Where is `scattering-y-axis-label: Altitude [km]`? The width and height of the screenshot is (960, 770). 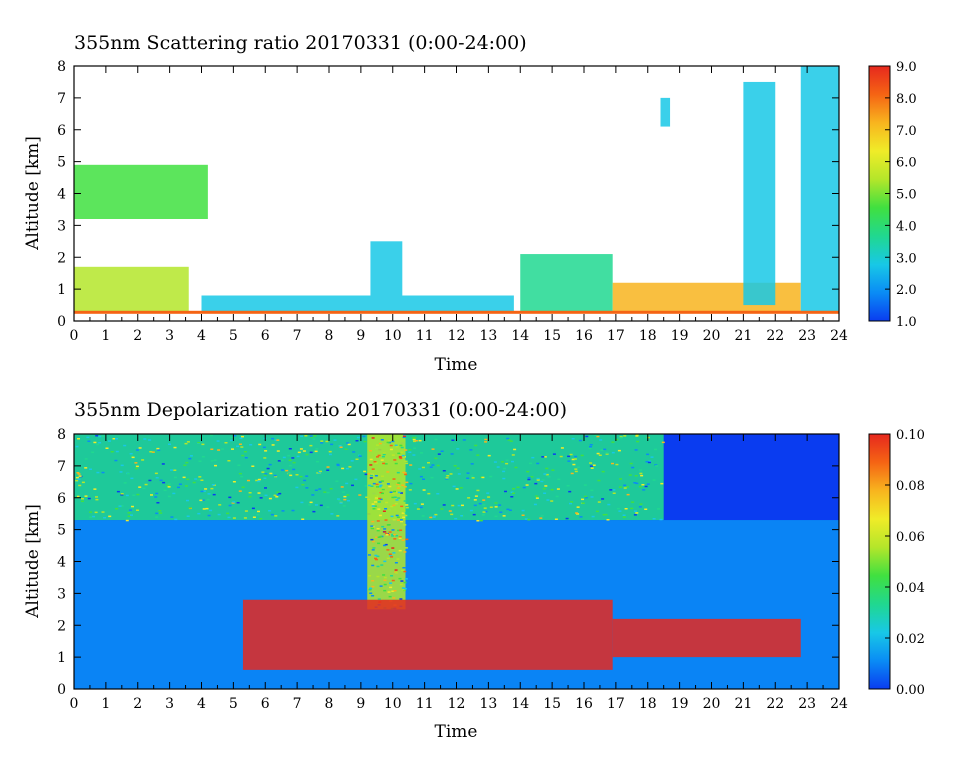 scattering-y-axis-label: Altitude [km] is located at coordinates (33, 193).